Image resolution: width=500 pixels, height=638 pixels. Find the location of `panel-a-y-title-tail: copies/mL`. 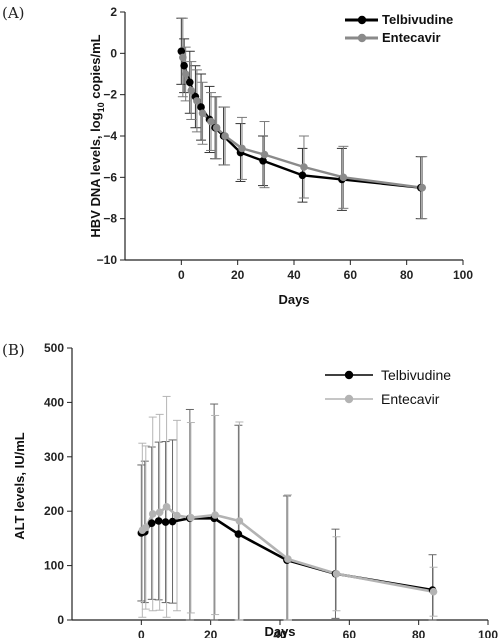

panel-a-y-title-tail: copies/mL is located at coordinates (95, 68).